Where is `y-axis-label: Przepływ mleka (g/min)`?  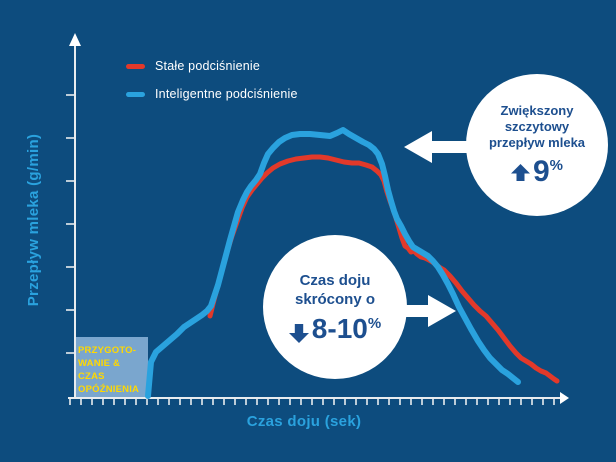 y-axis-label: Przepływ mleka (g/min) is located at coordinates (33, 220).